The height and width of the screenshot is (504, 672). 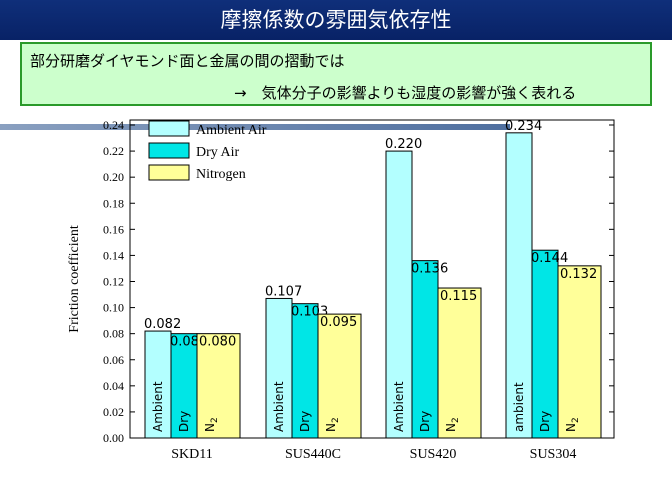 What do you see at coordinates (553, 454) in the screenshot?
I see `category-label: SUS304` at bounding box center [553, 454].